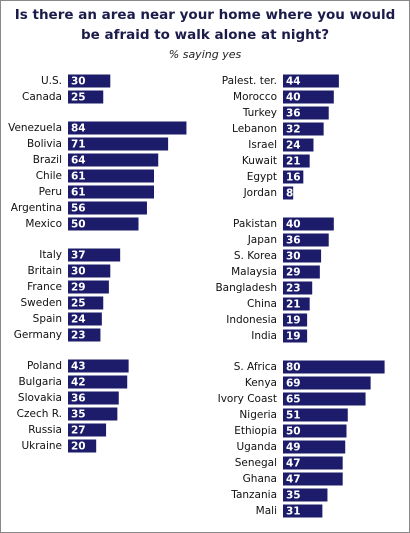  Describe the element at coordinates (41, 446) in the screenshot. I see `category-label: Ukraine` at that location.